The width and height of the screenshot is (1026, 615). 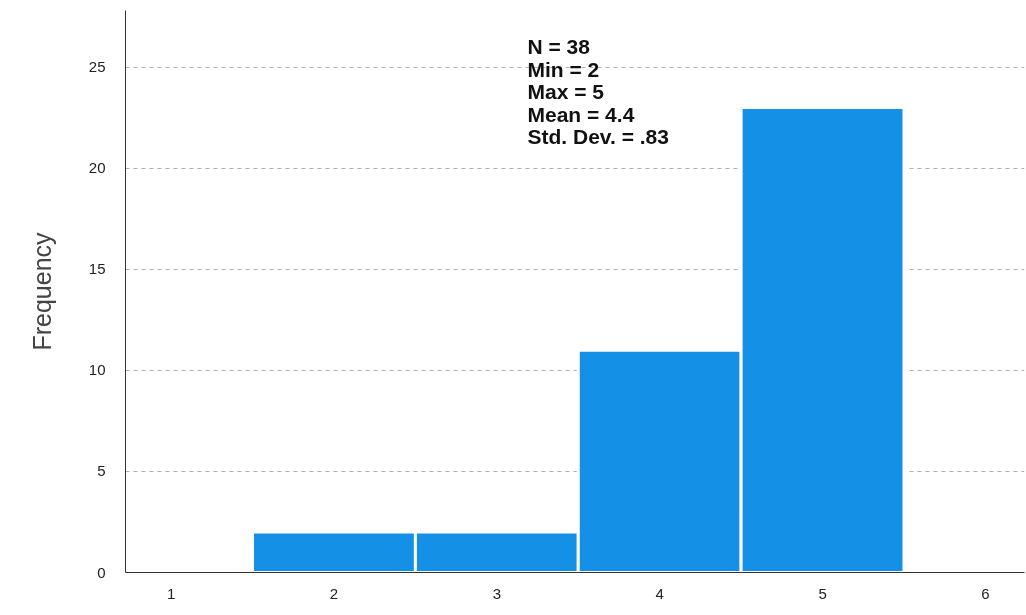 What do you see at coordinates (41, 291) in the screenshot?
I see `y-axis-title: Frequency` at bounding box center [41, 291].